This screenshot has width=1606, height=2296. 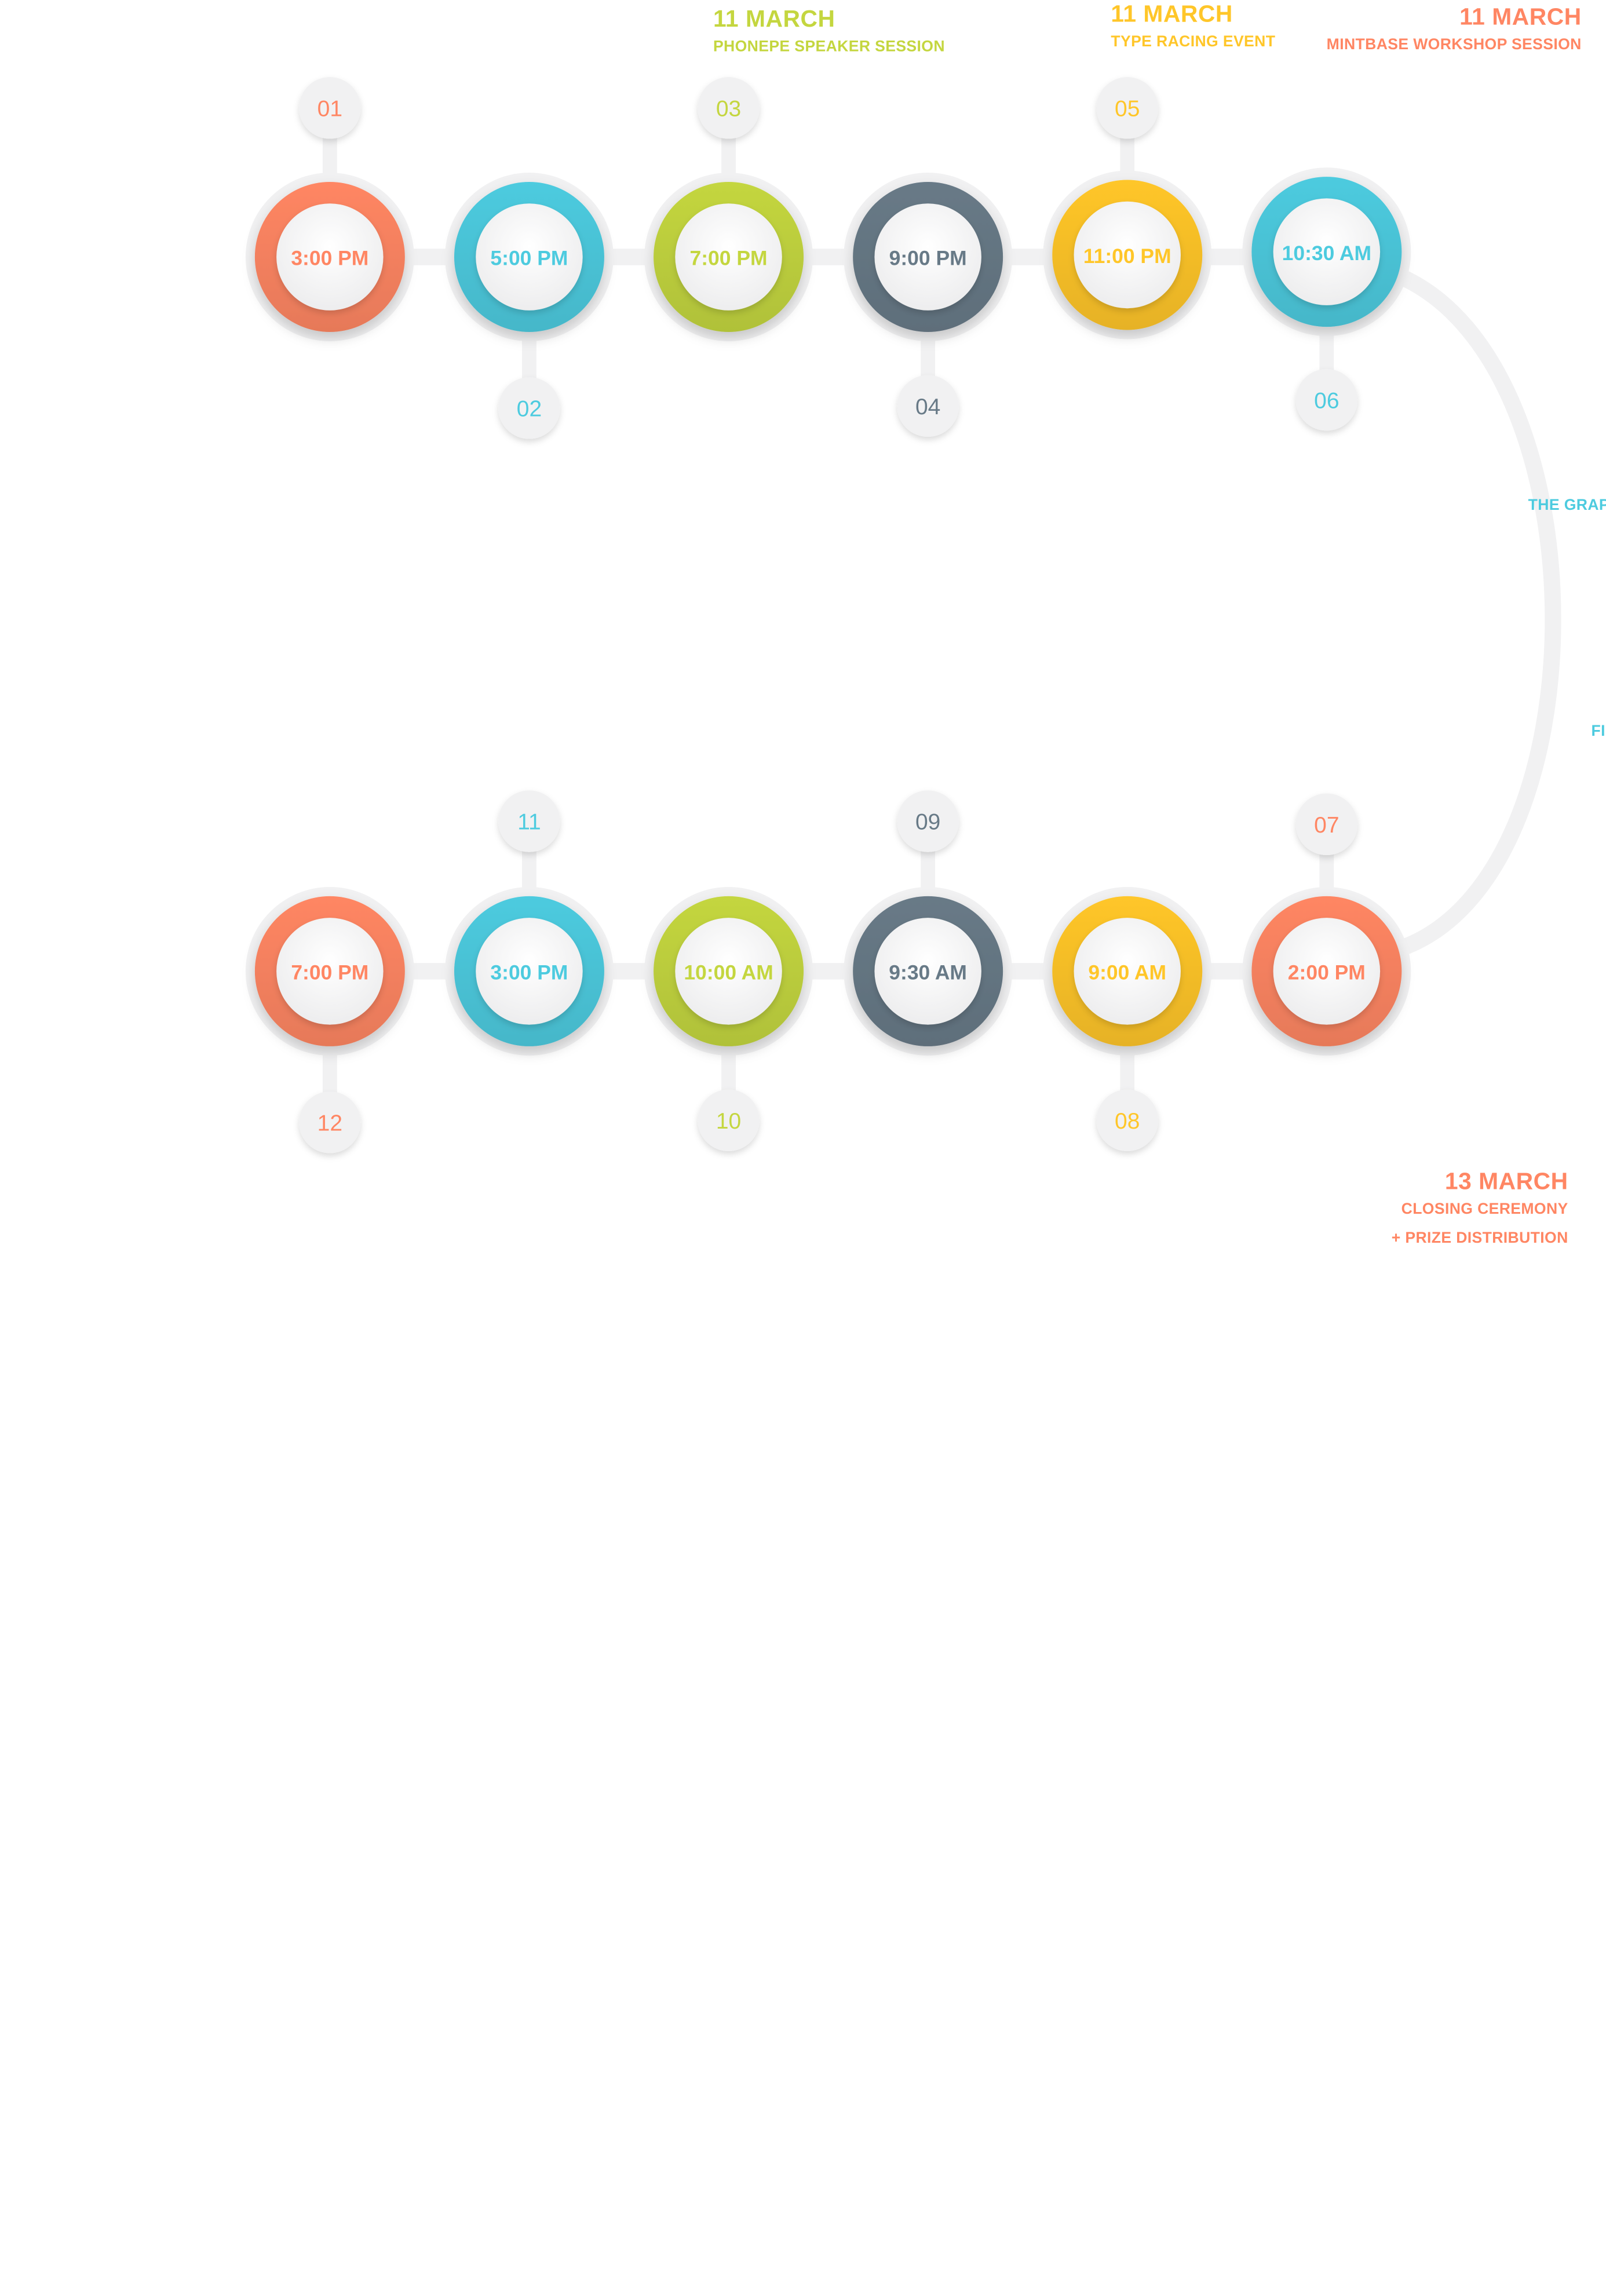 I want to click on step-number: 06, so click(x=1326, y=400).